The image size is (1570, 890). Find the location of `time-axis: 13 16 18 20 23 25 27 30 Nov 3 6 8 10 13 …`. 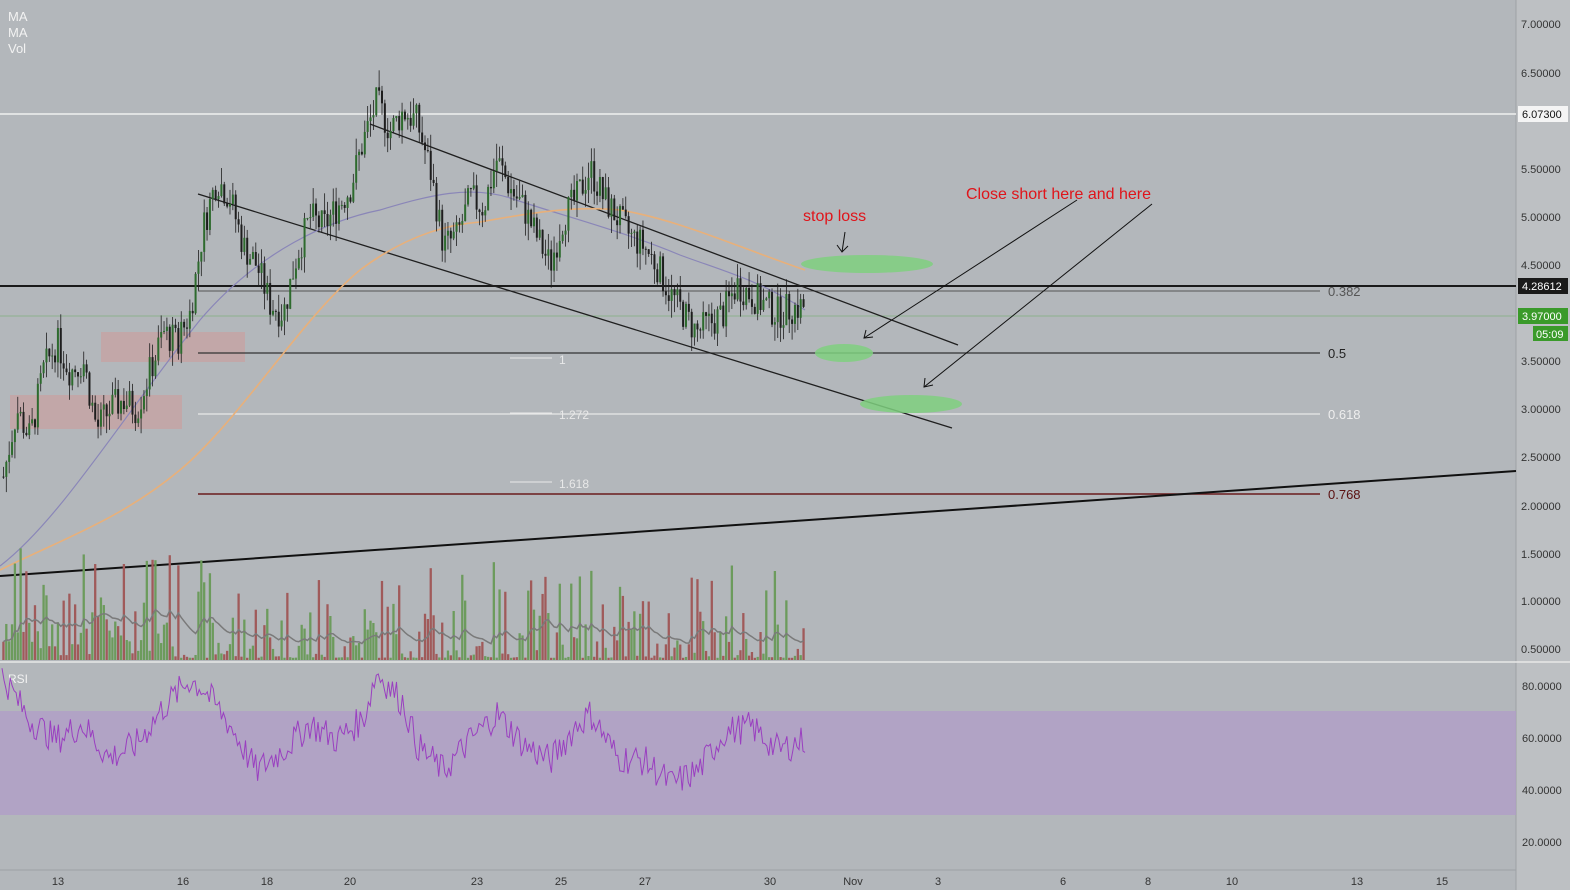

time-axis: 13 16 18 20 23 25 27 30 Nov 3 6 8 10 13 … is located at coordinates (750, 882).